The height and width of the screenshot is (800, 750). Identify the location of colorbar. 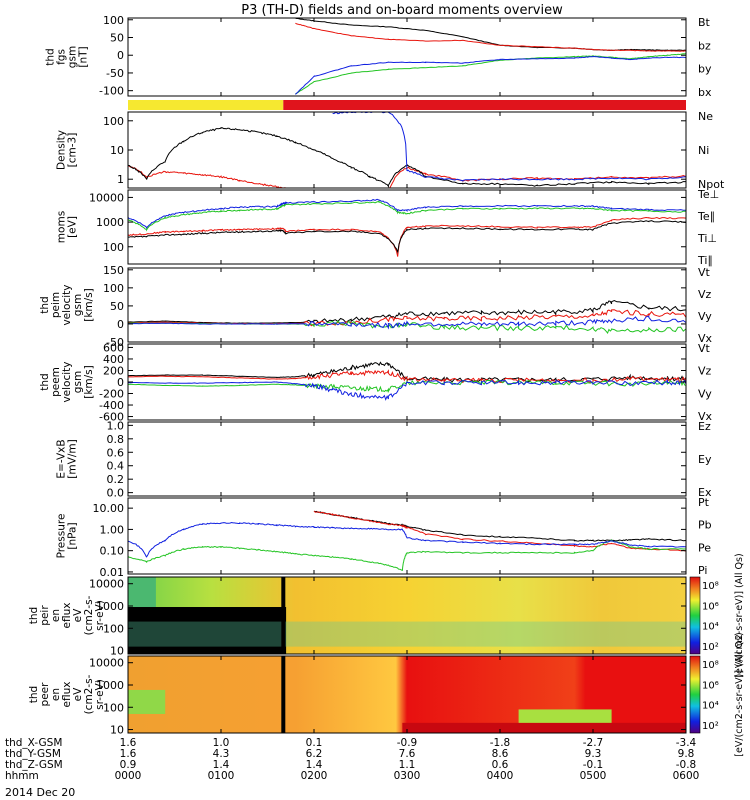
(695, 615).